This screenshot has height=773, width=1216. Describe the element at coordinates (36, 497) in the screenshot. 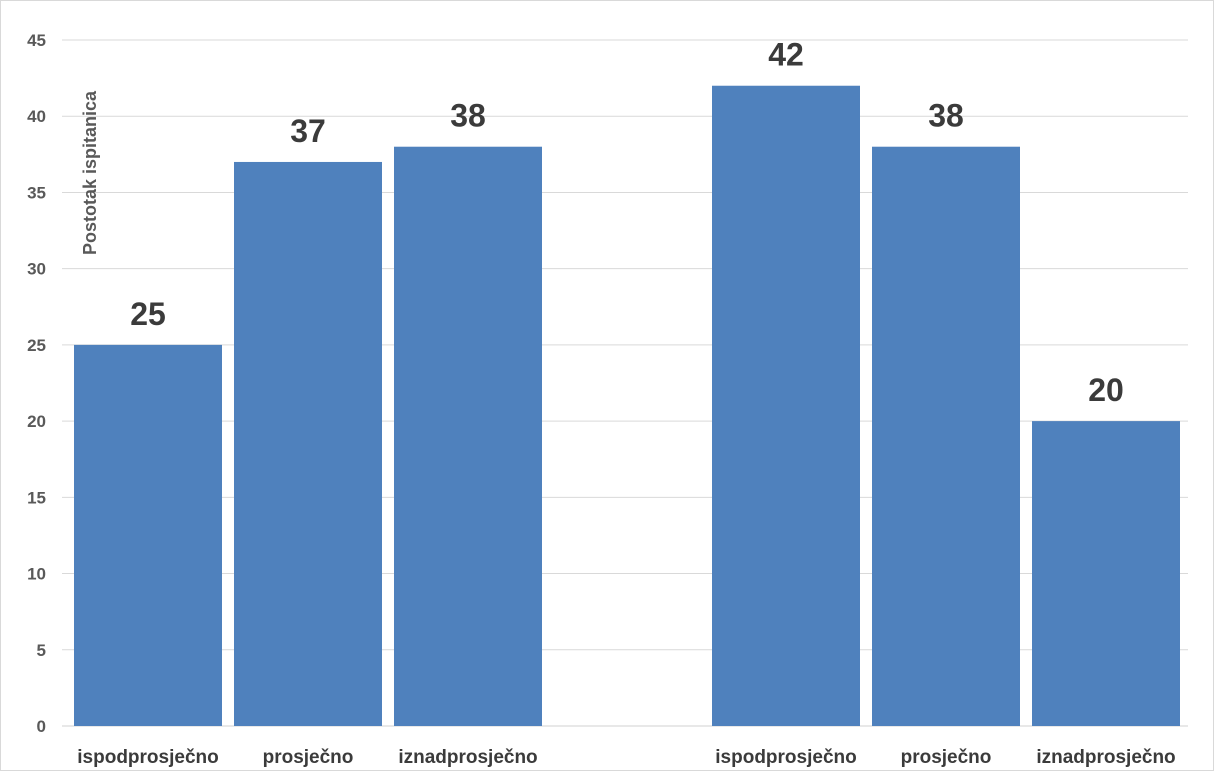

I see `y-tick-label: 15` at that location.